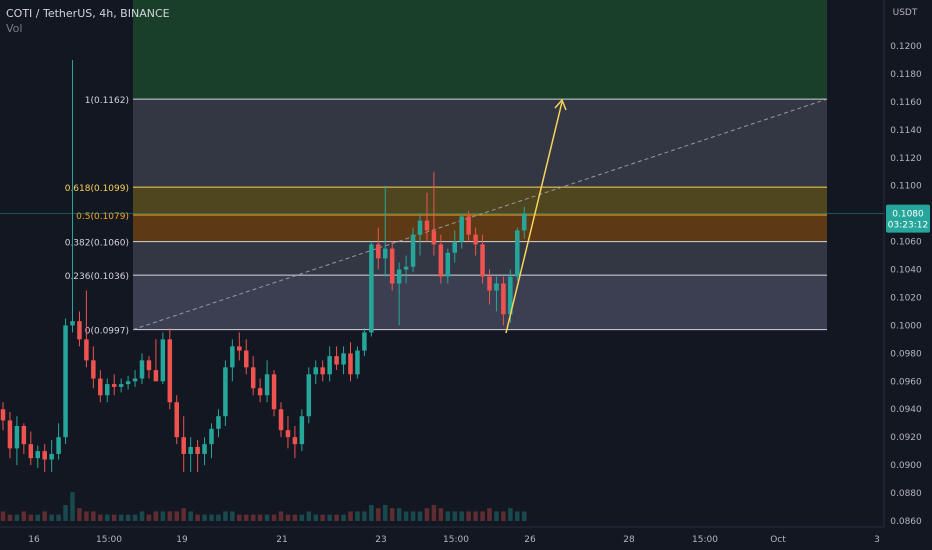 Image resolution: width=932 pixels, height=550 pixels. I want to click on last-price-label: 0.1080, so click(908, 215).